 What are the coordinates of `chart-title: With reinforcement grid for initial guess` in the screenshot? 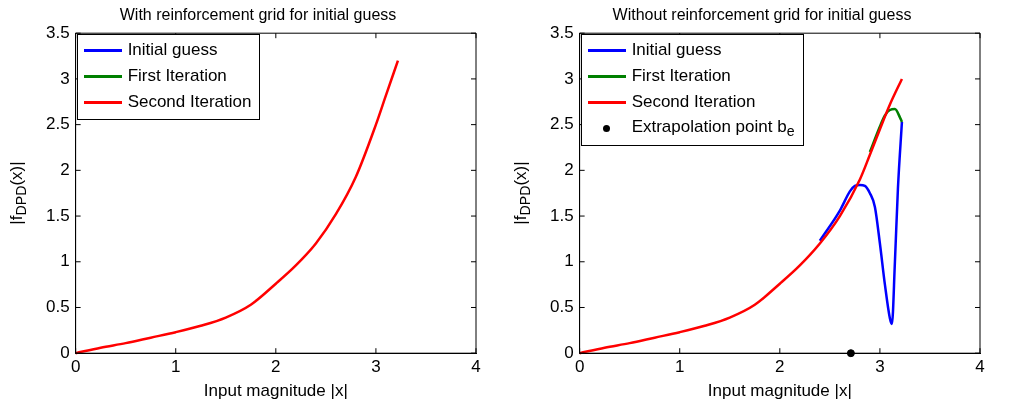 It's located at (258, 15).